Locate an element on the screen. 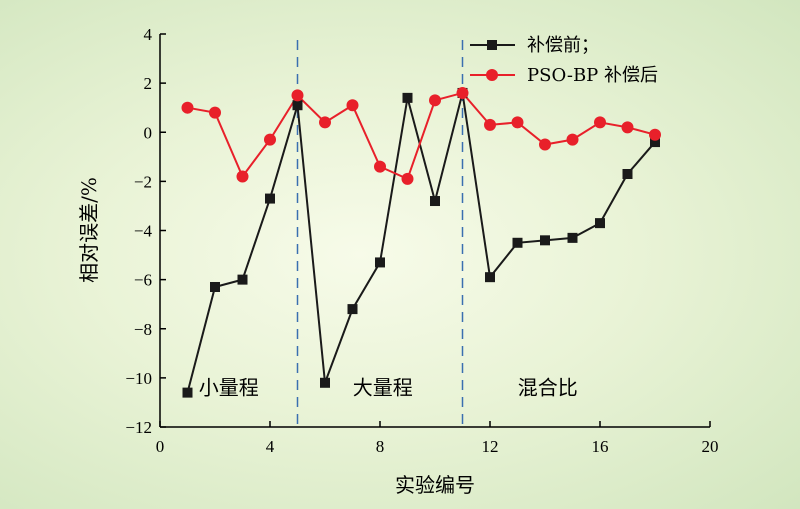 This screenshot has height=509, width=800. legend-label-after: PSO-BP 补偿后 is located at coordinates (592, 75).